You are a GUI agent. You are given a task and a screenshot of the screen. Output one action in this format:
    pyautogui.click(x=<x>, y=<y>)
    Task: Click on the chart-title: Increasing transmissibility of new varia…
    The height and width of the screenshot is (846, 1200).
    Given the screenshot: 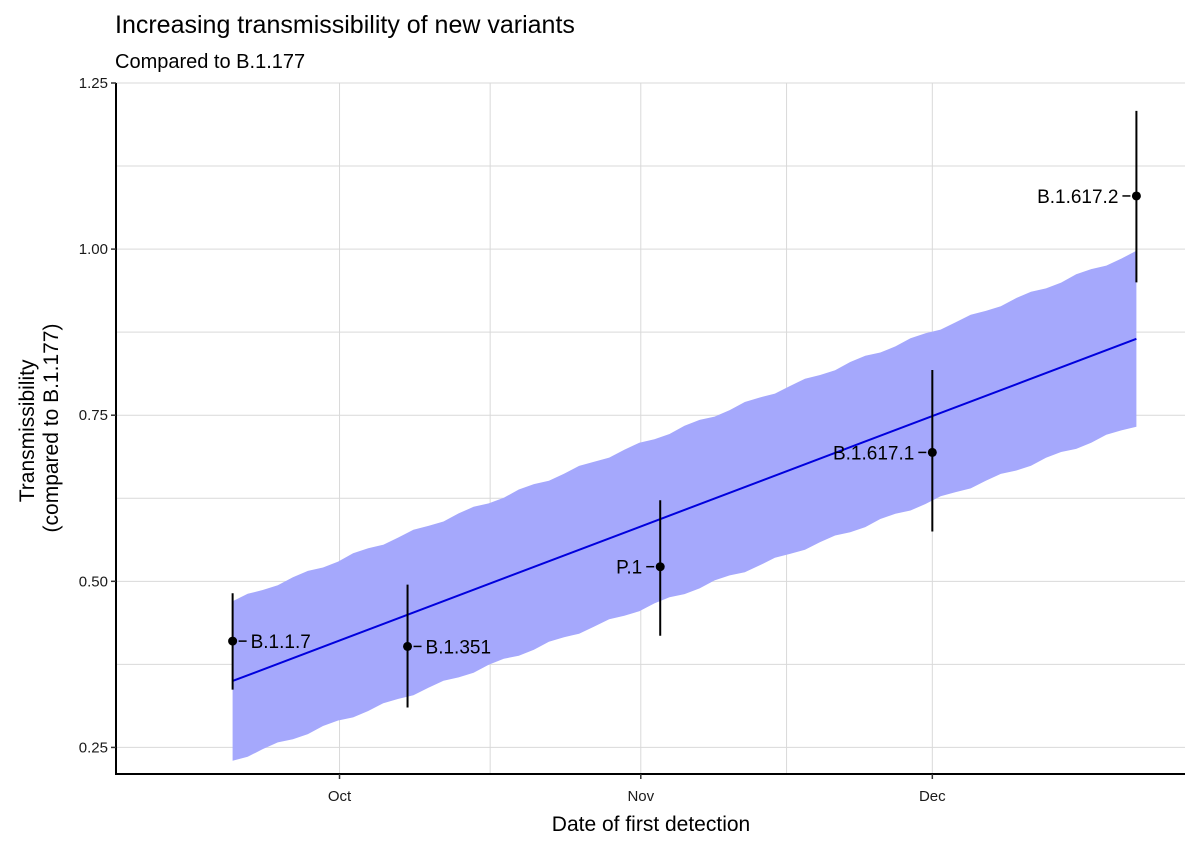 What is the action you would take?
    pyautogui.click(x=345, y=25)
    